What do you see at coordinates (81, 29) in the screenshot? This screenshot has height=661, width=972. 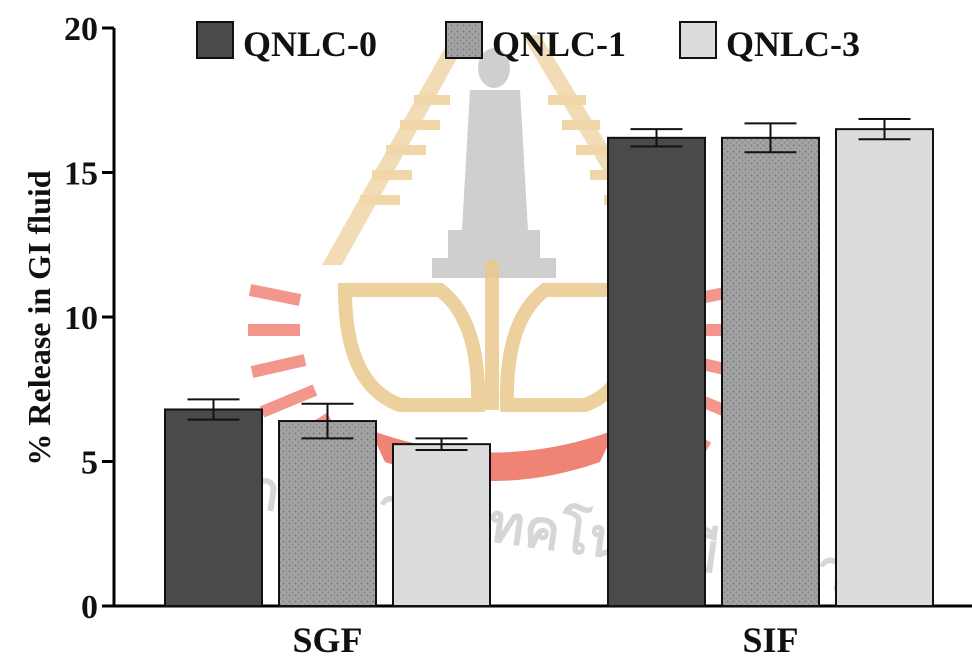 I see `y-tick-label: 20` at bounding box center [81, 29].